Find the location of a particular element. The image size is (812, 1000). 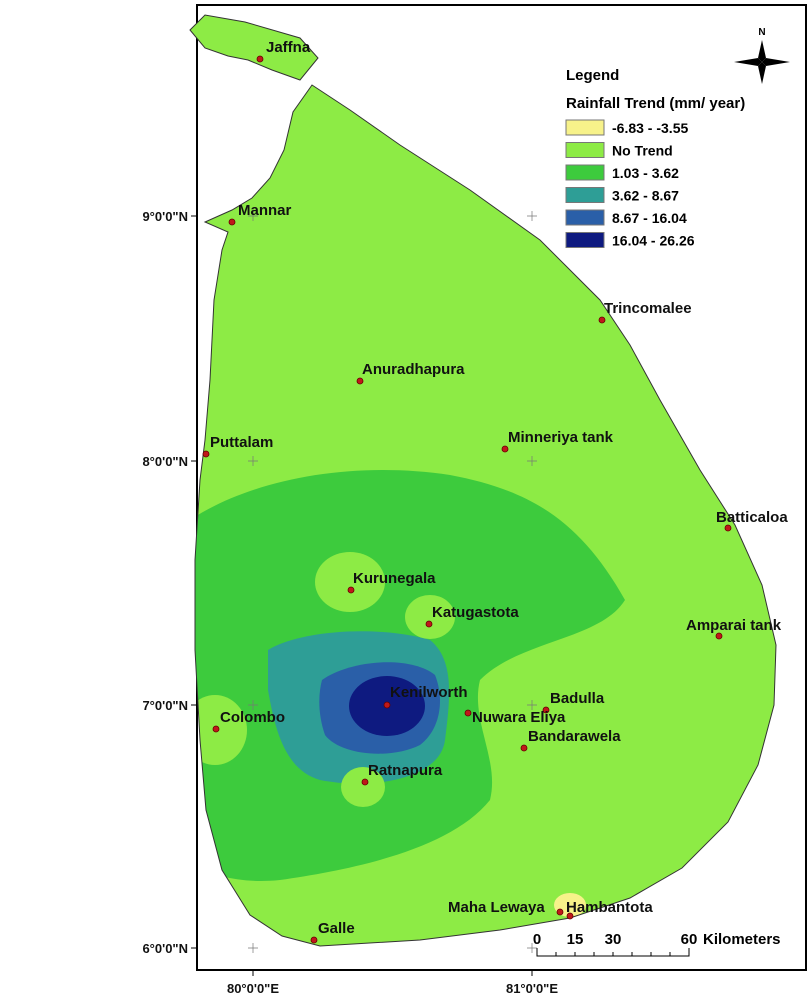

legend-label: -6.83 - -3.55 is located at coordinates (650, 128).